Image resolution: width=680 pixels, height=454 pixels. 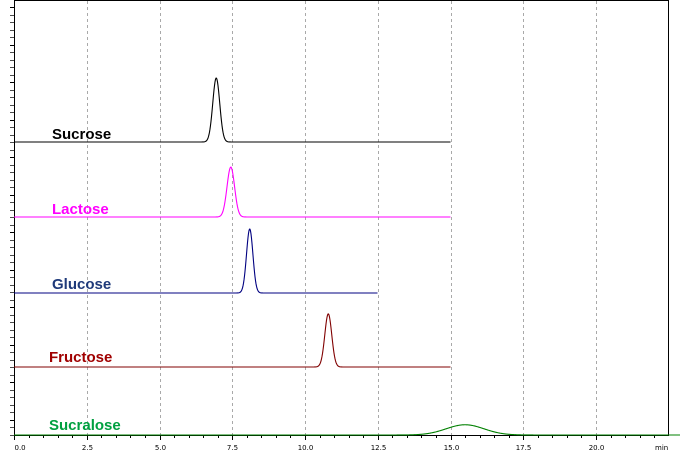 What do you see at coordinates (85, 425) in the screenshot?
I see `trace-label-sucralose: Sucralose` at bounding box center [85, 425].